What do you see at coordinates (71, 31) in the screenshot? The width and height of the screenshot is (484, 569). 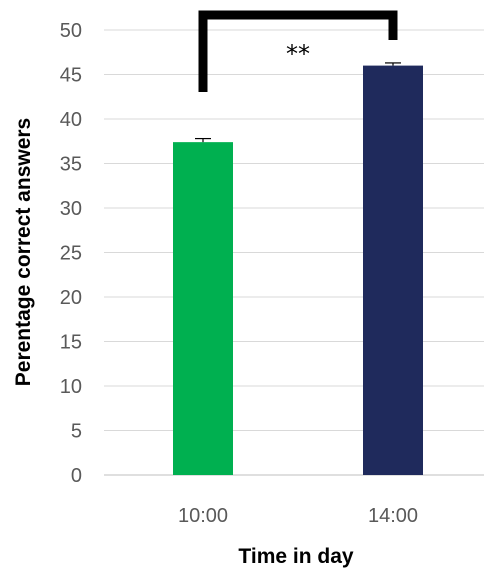 I see `y-tick-label: 50` at bounding box center [71, 31].